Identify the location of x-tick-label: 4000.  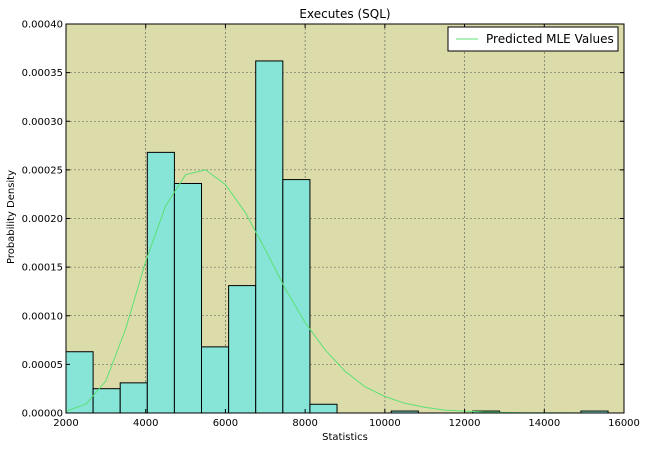
(145, 423).